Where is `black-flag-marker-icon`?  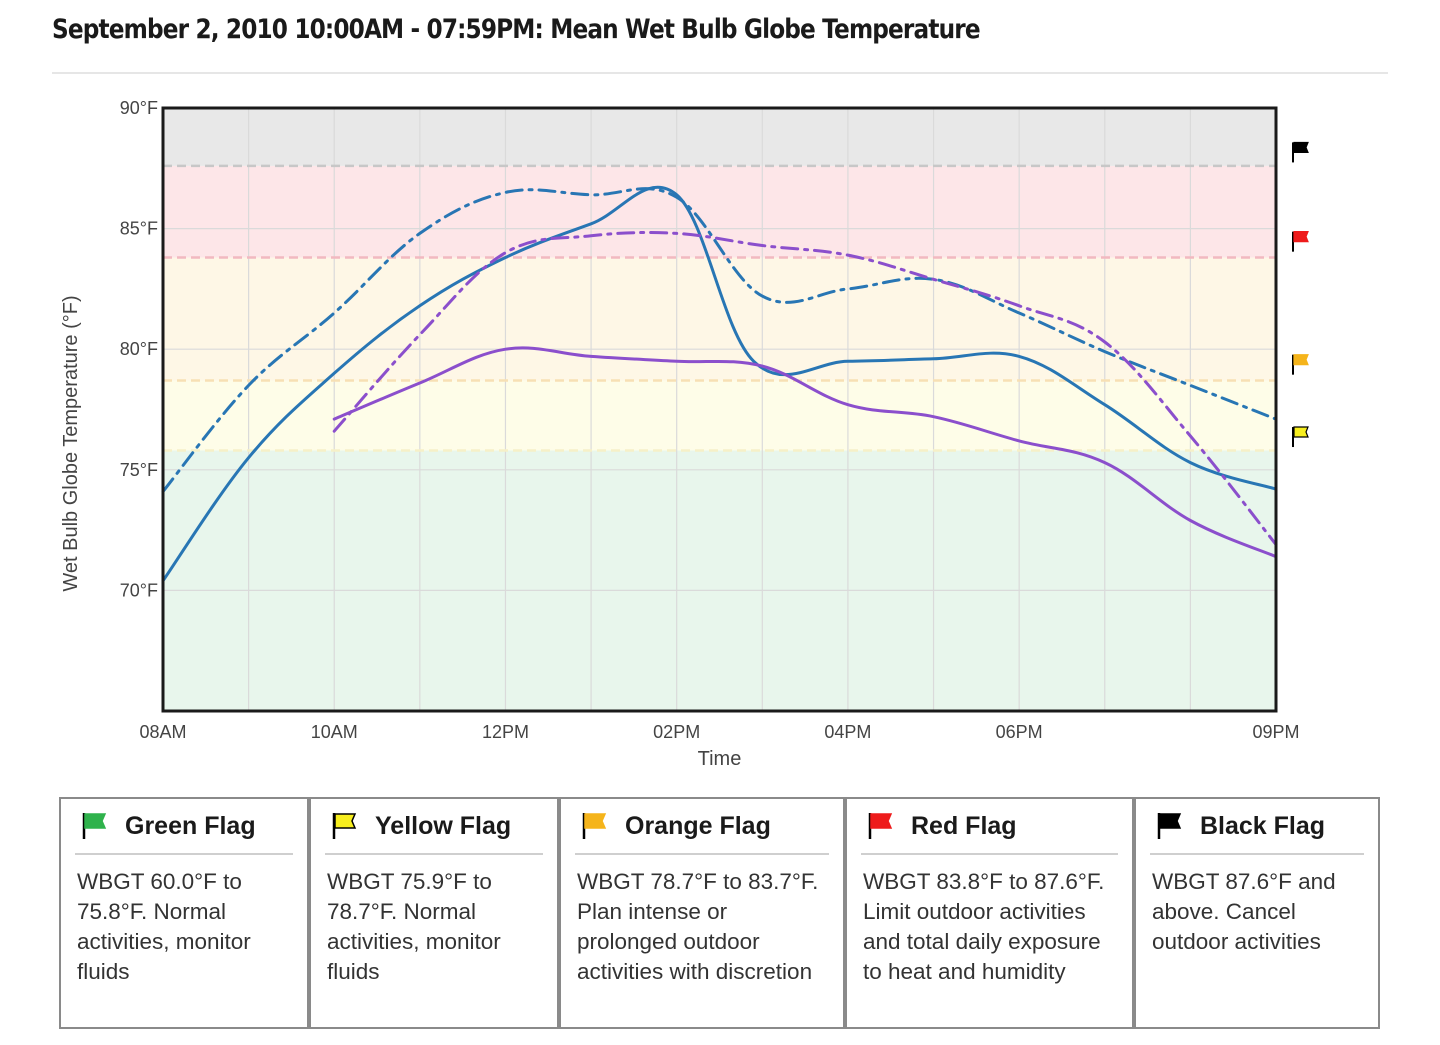
black-flag-marker-icon is located at coordinates (1300, 152).